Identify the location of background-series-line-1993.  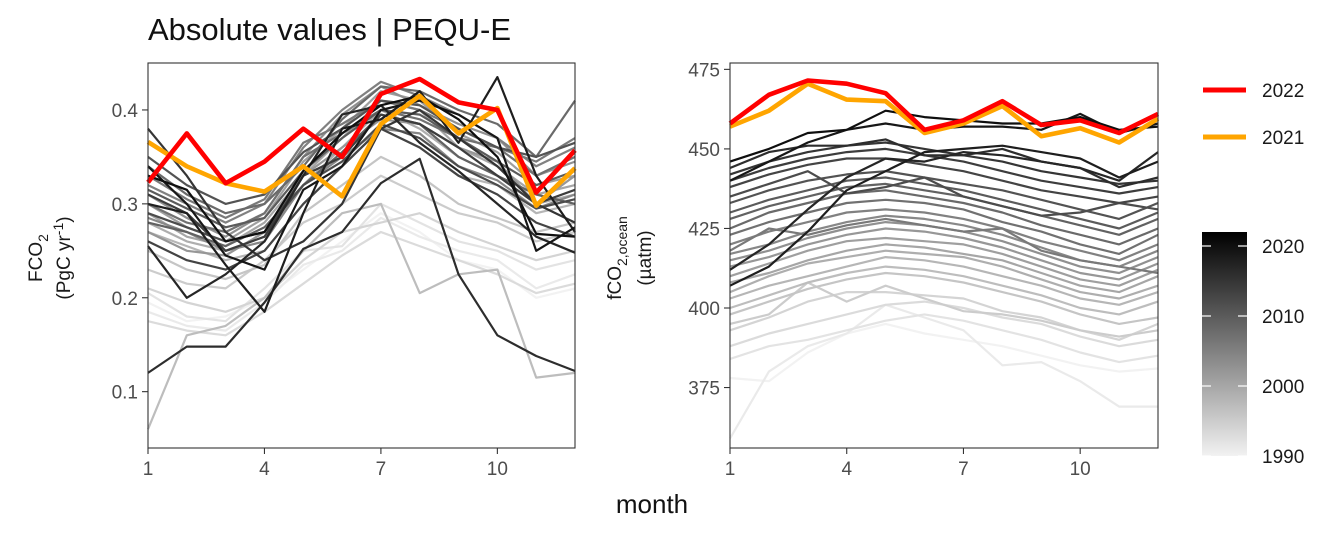
(361, 283).